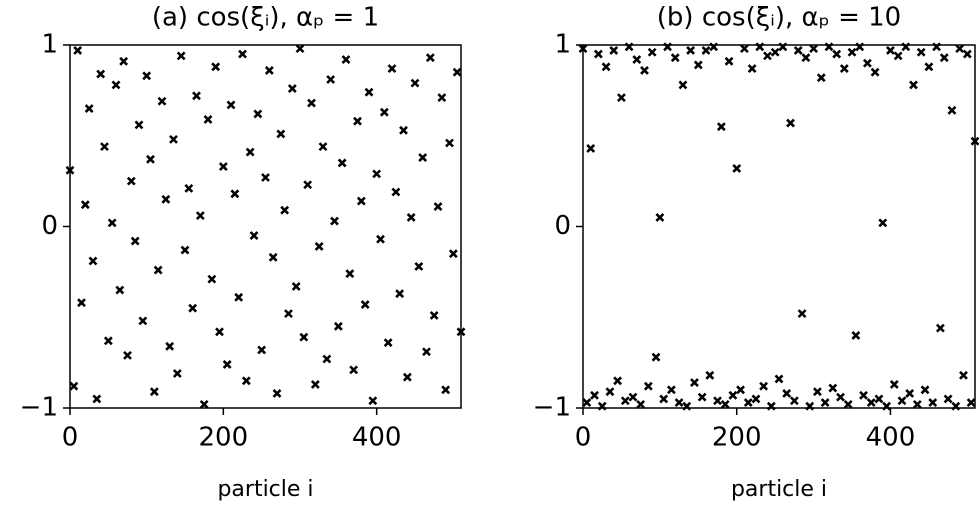 The image size is (979, 509). Describe the element at coordinates (265, 18) in the screenshot. I see `panel-title: (a) cos(ξᵢ), αₚ = 1` at that location.